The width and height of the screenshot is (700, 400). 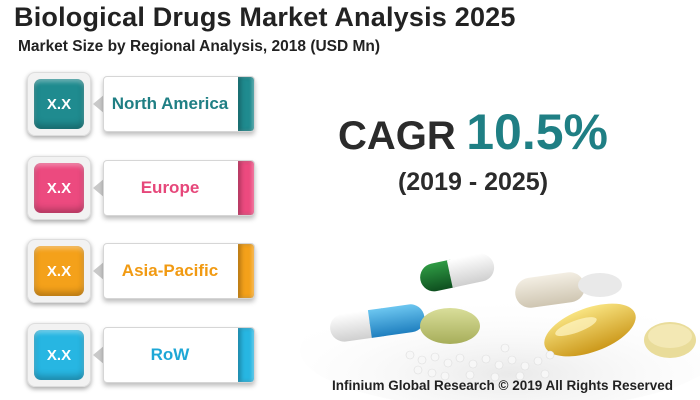 I want to click on region-name: RoW, so click(x=170, y=354).